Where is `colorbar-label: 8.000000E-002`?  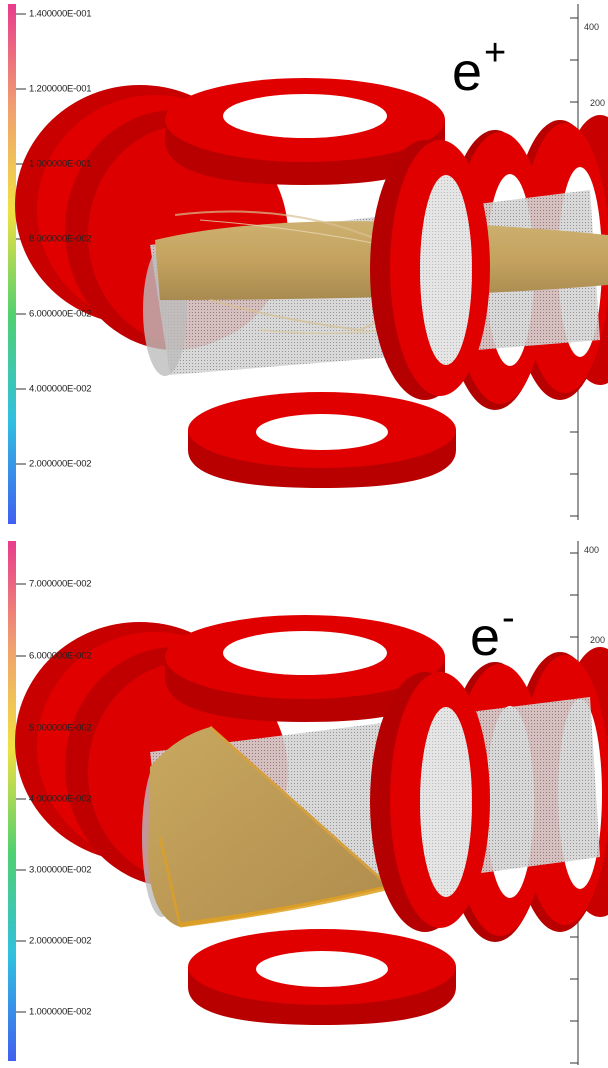 colorbar-label: 8.000000E-002 is located at coordinates (60, 239).